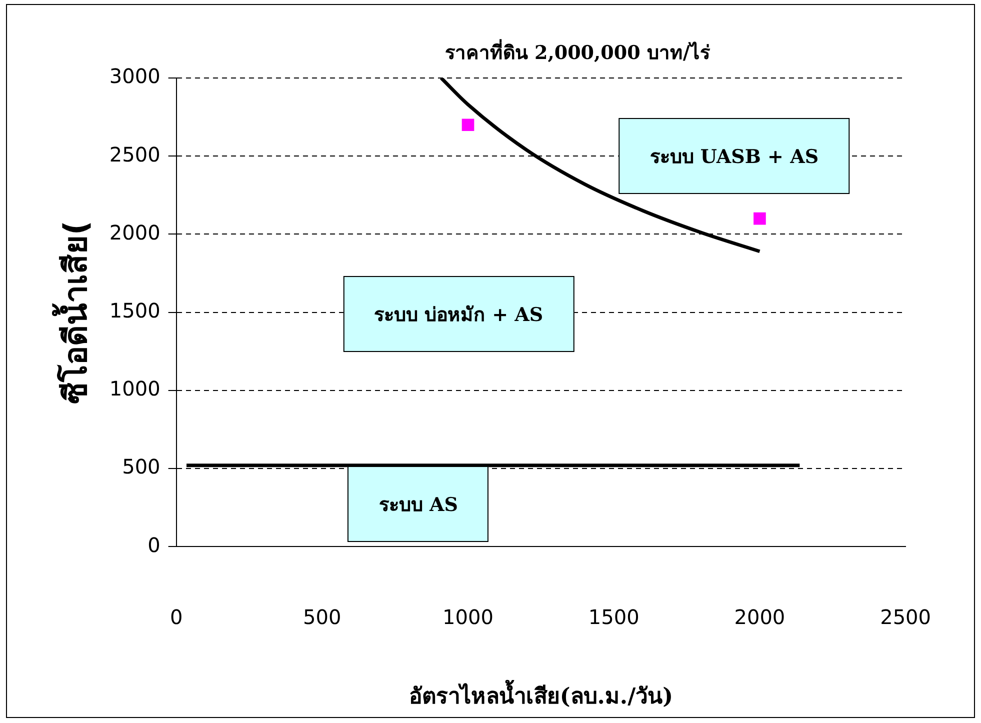  What do you see at coordinates (141, 466) in the screenshot?
I see `y-tick-label: 500` at bounding box center [141, 466].